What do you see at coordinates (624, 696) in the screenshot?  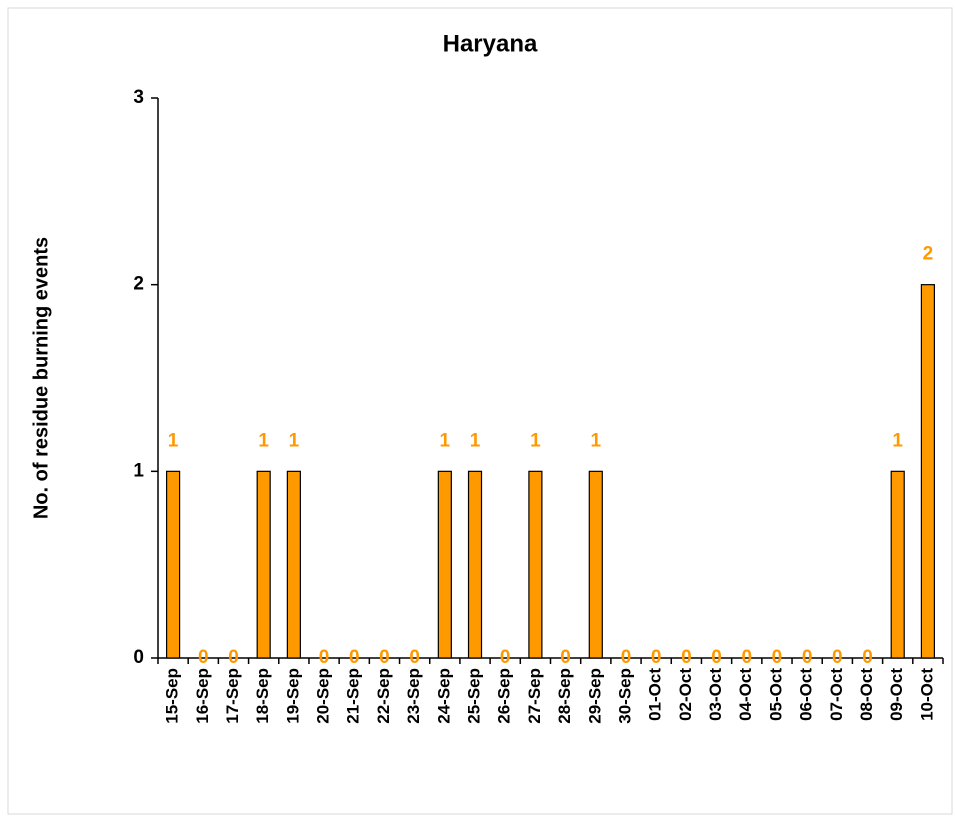 I see `x-tick-label: 30-Sep` at bounding box center [624, 696].